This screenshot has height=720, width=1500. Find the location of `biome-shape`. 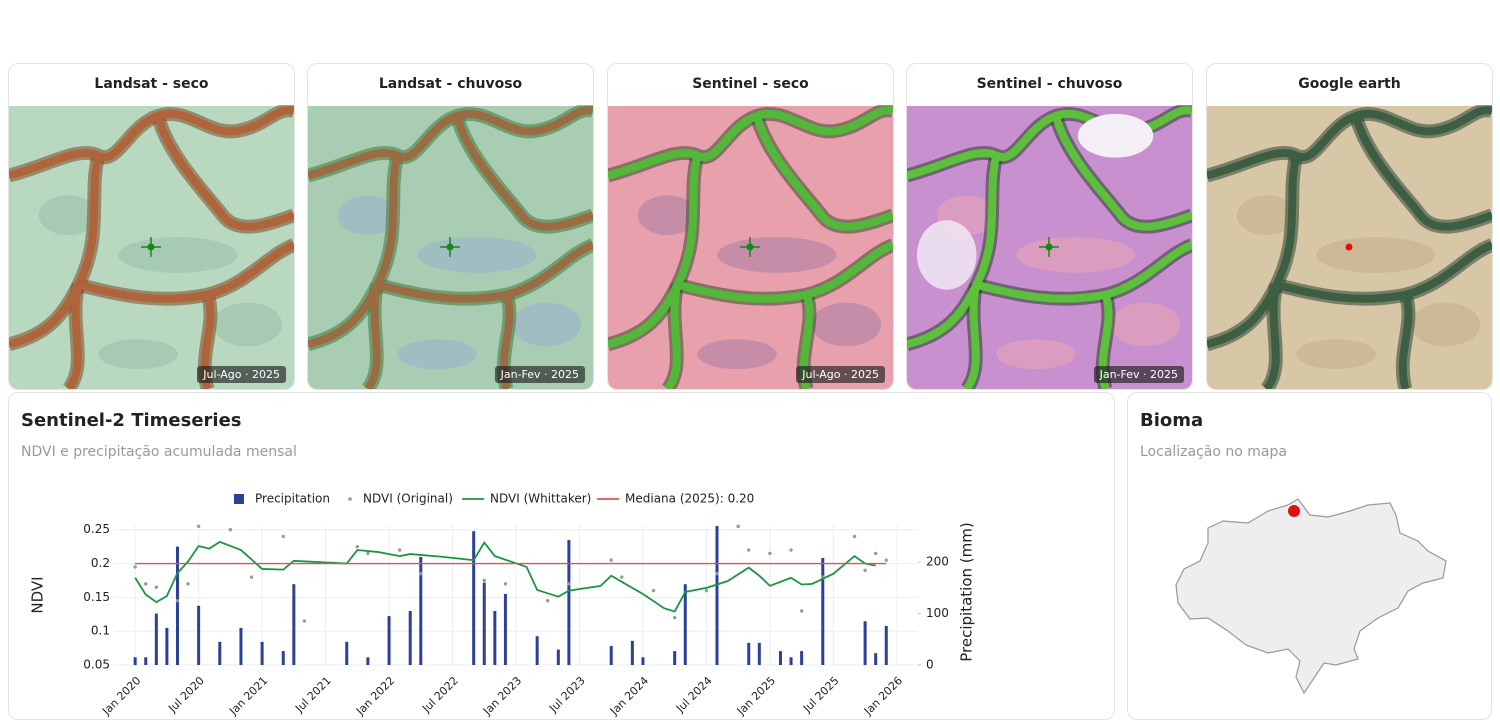

biome-shape is located at coordinates (1311, 596).